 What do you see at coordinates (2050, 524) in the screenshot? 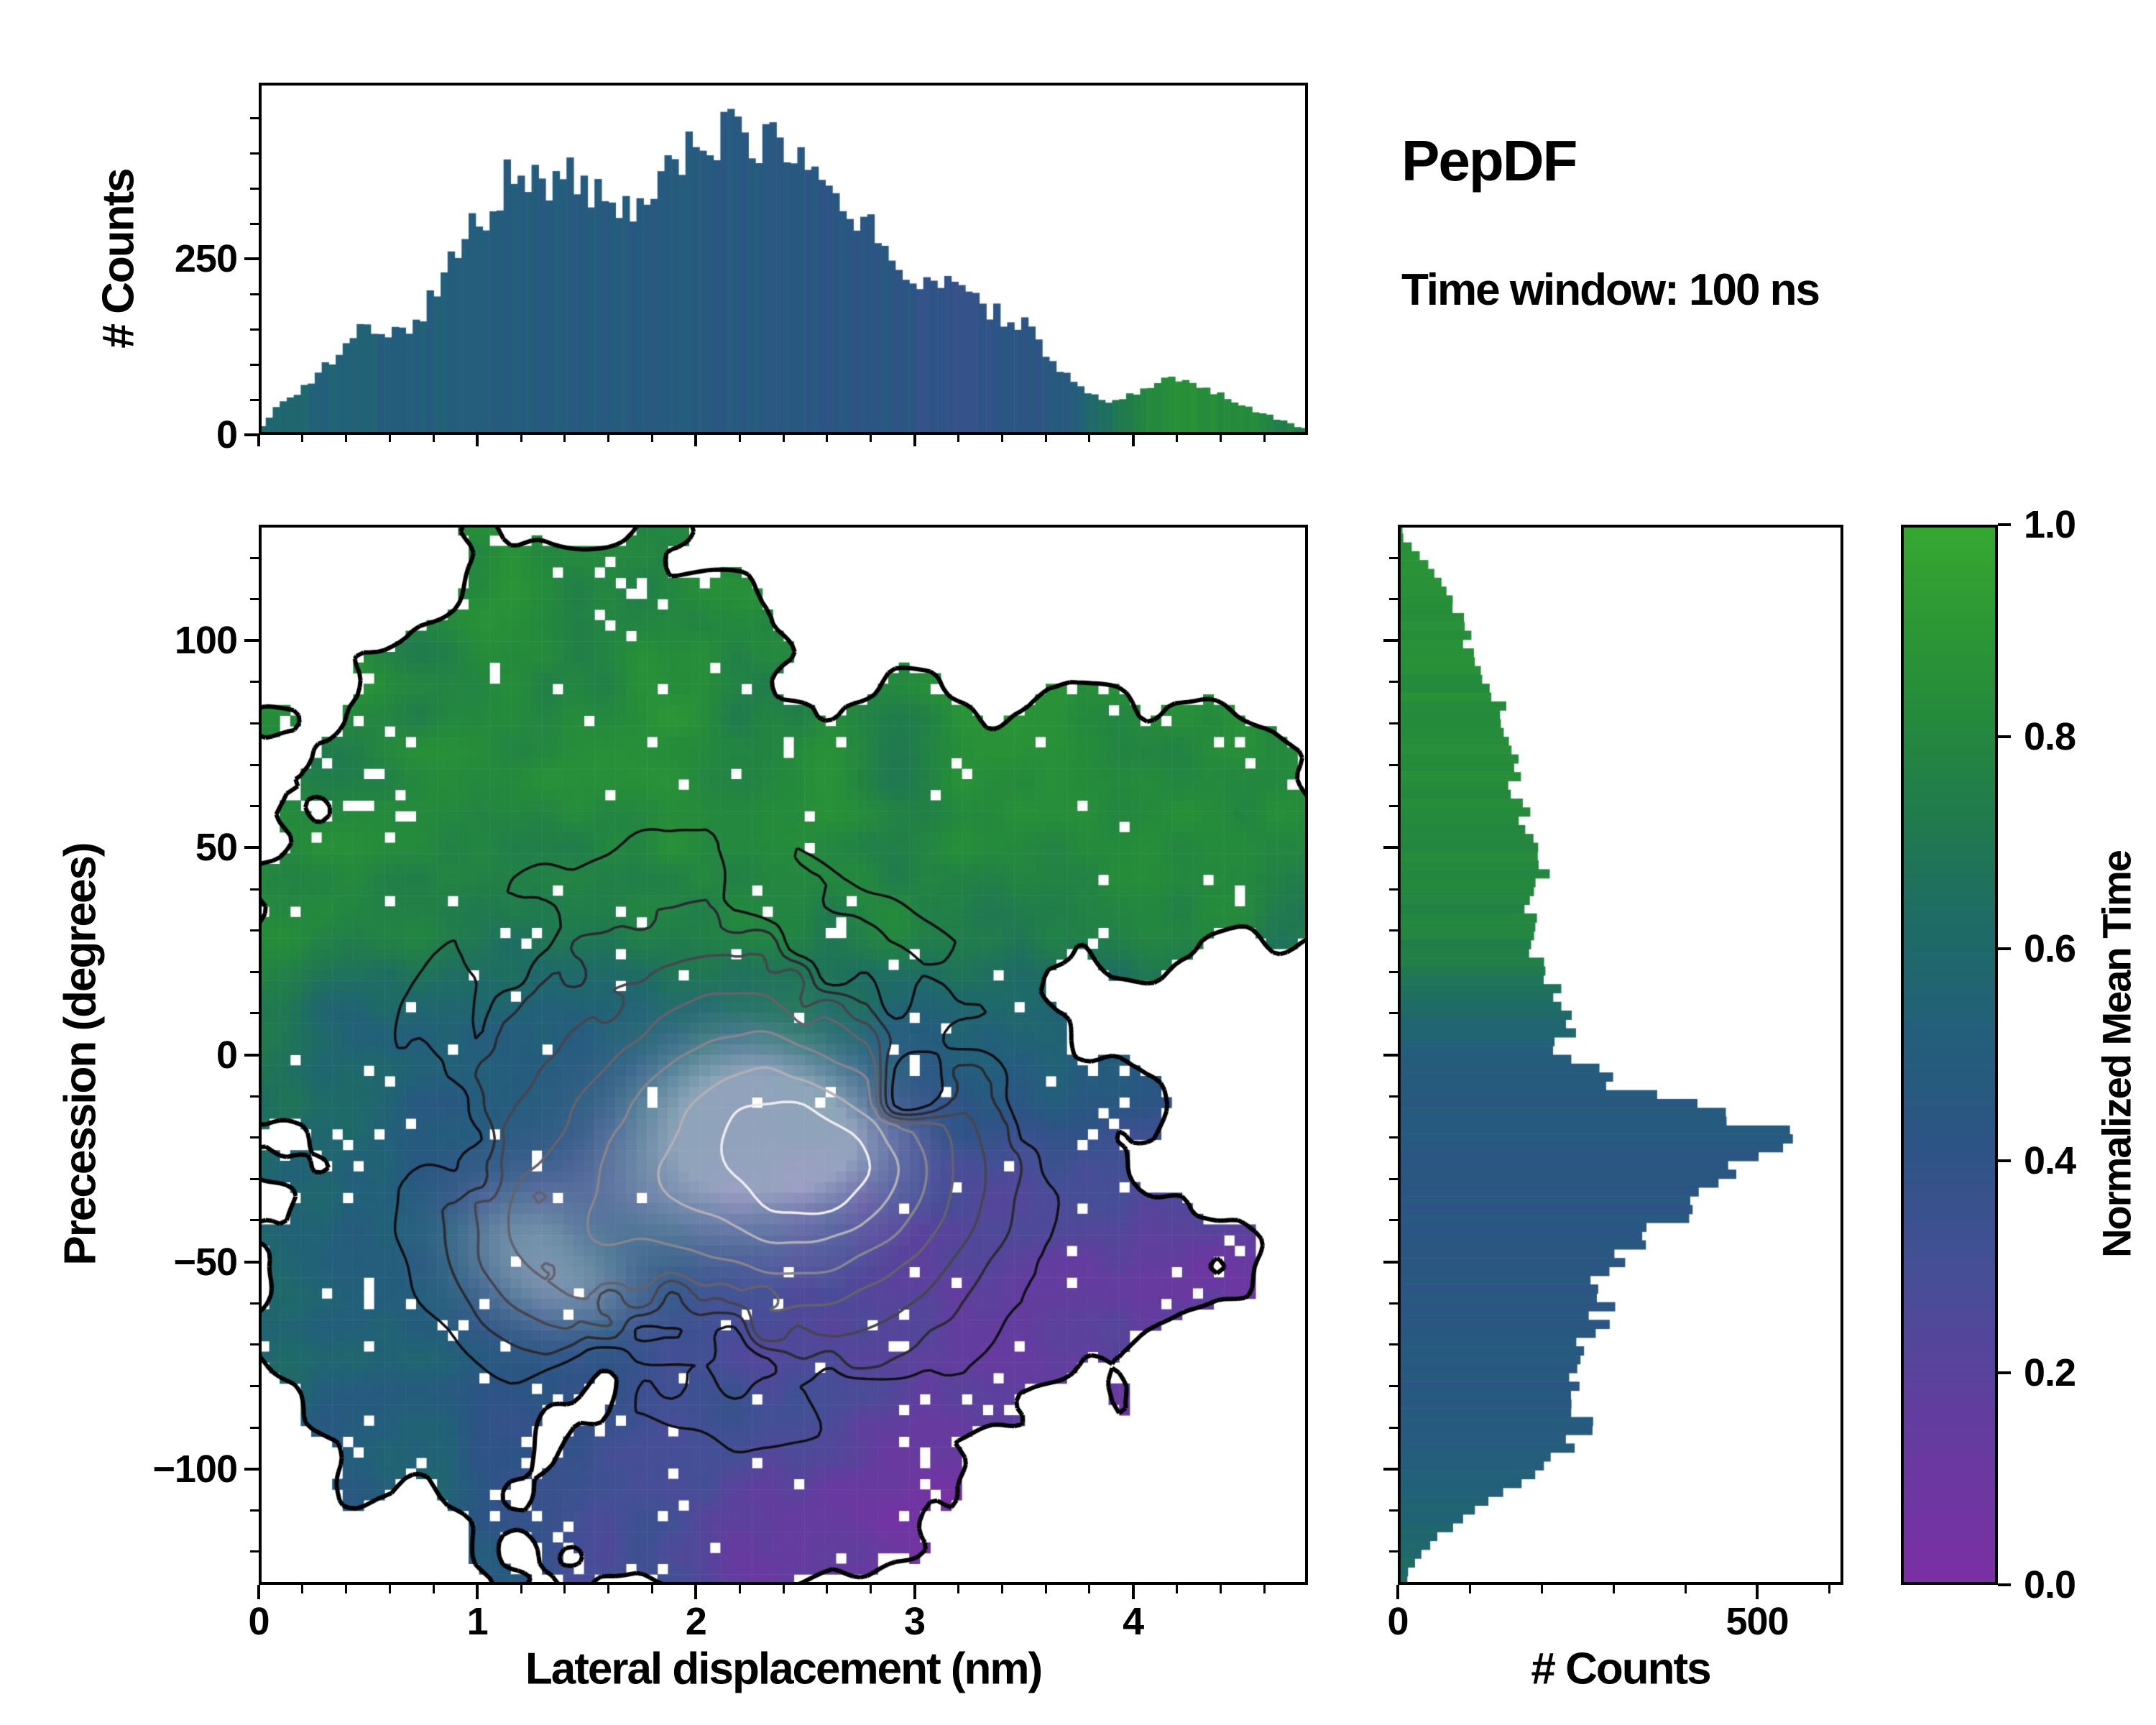
I see `tick-label: 1.0` at bounding box center [2050, 524].